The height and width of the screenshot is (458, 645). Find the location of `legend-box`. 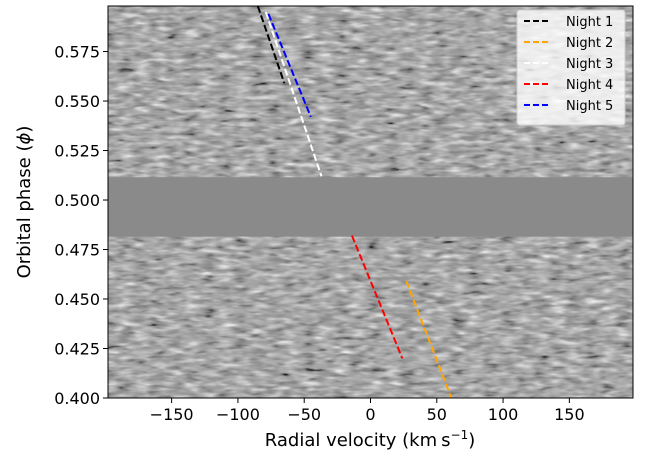

legend-box is located at coordinates (571, 67).